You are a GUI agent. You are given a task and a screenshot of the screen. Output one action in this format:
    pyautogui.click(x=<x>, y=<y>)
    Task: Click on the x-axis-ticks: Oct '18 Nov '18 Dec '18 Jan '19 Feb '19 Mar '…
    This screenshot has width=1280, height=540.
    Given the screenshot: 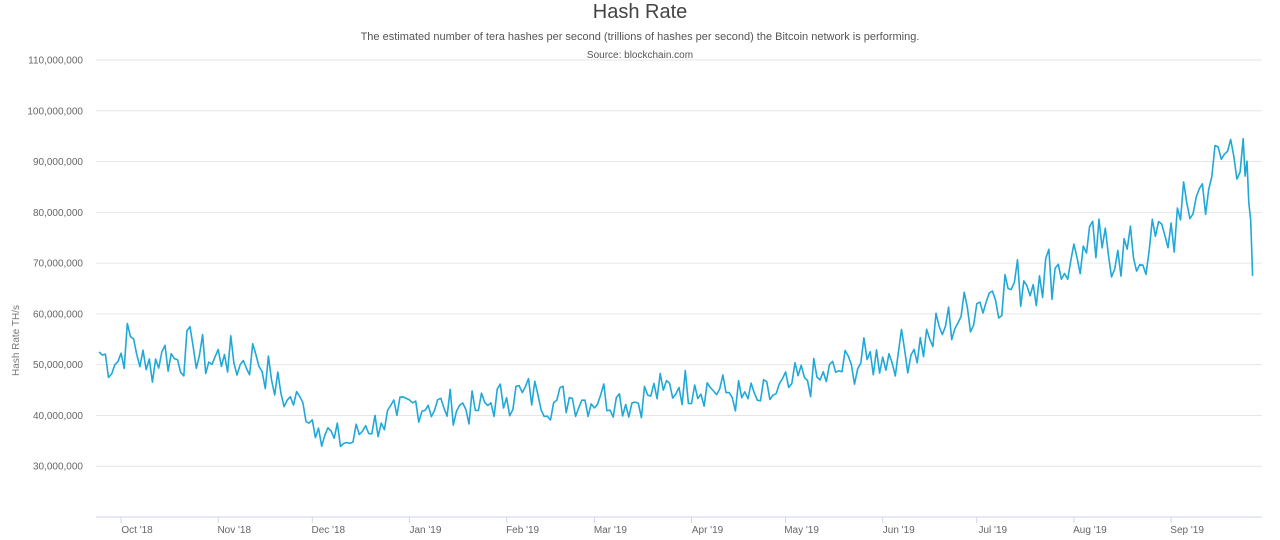 What is the action you would take?
    pyautogui.click(x=662, y=526)
    